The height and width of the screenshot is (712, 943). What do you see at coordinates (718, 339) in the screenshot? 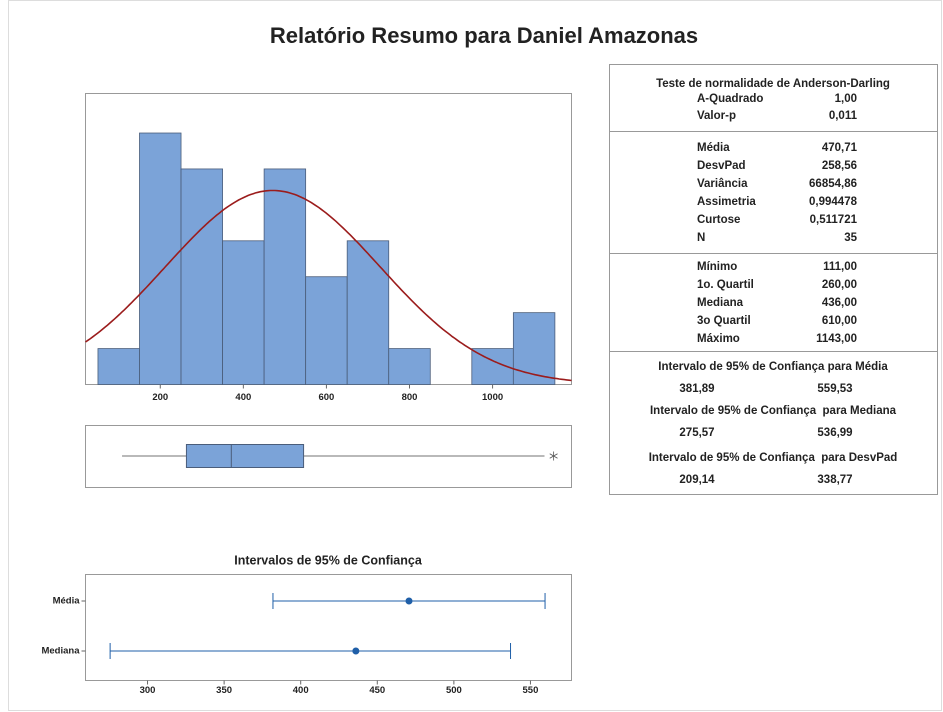
I see `stat-label: Máximo` at bounding box center [718, 339].